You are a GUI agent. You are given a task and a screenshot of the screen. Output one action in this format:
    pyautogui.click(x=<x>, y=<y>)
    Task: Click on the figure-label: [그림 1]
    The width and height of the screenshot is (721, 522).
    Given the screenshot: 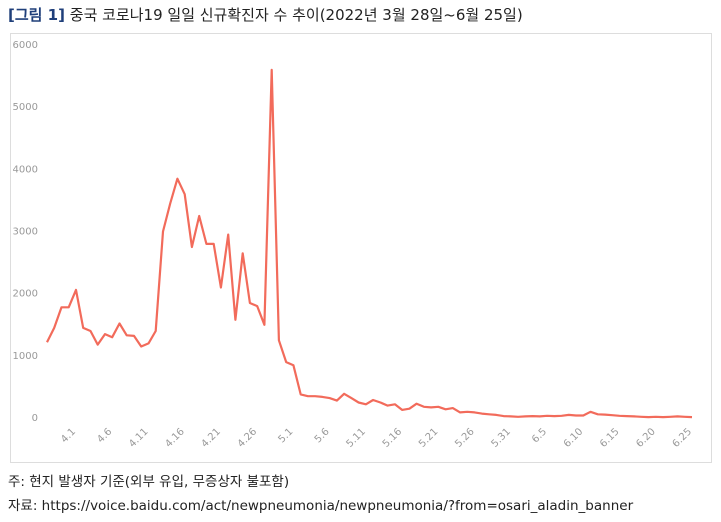 What is the action you would take?
    pyautogui.click(x=36, y=15)
    